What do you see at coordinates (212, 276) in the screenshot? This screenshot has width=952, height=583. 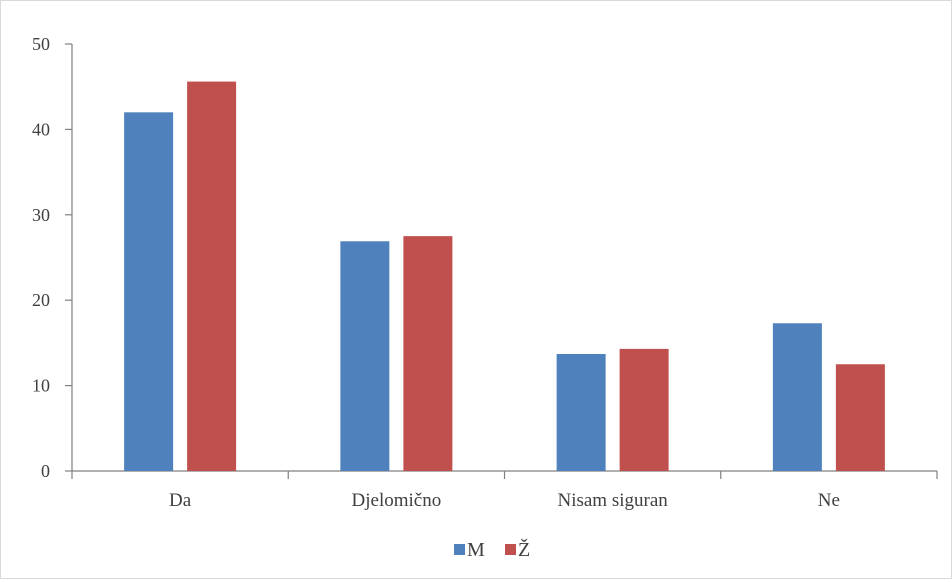 I see `bar-Ž-Da` at bounding box center [212, 276].